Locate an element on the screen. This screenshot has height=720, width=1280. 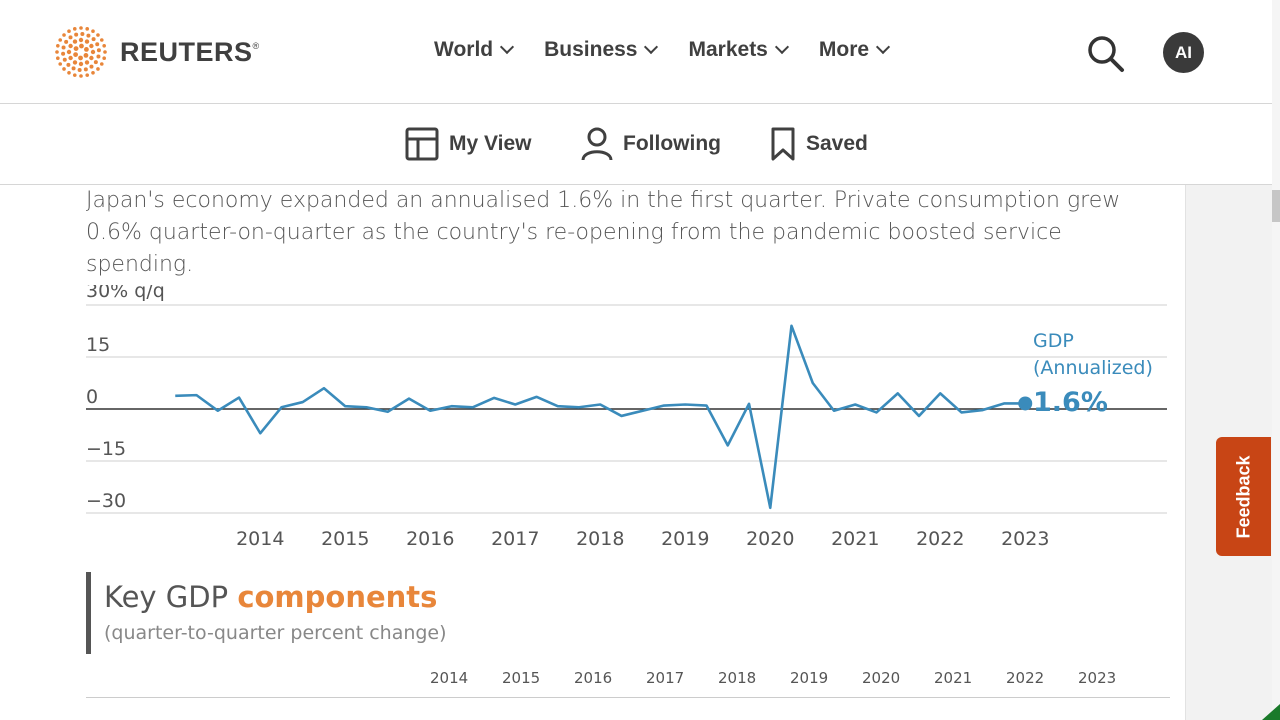
year-label: 2021 is located at coordinates (953, 678).